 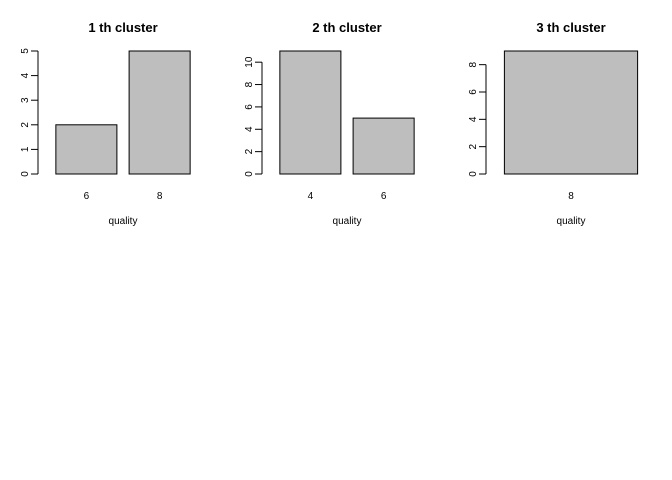 I want to click on y-tick-label: 10, so click(x=249, y=62).